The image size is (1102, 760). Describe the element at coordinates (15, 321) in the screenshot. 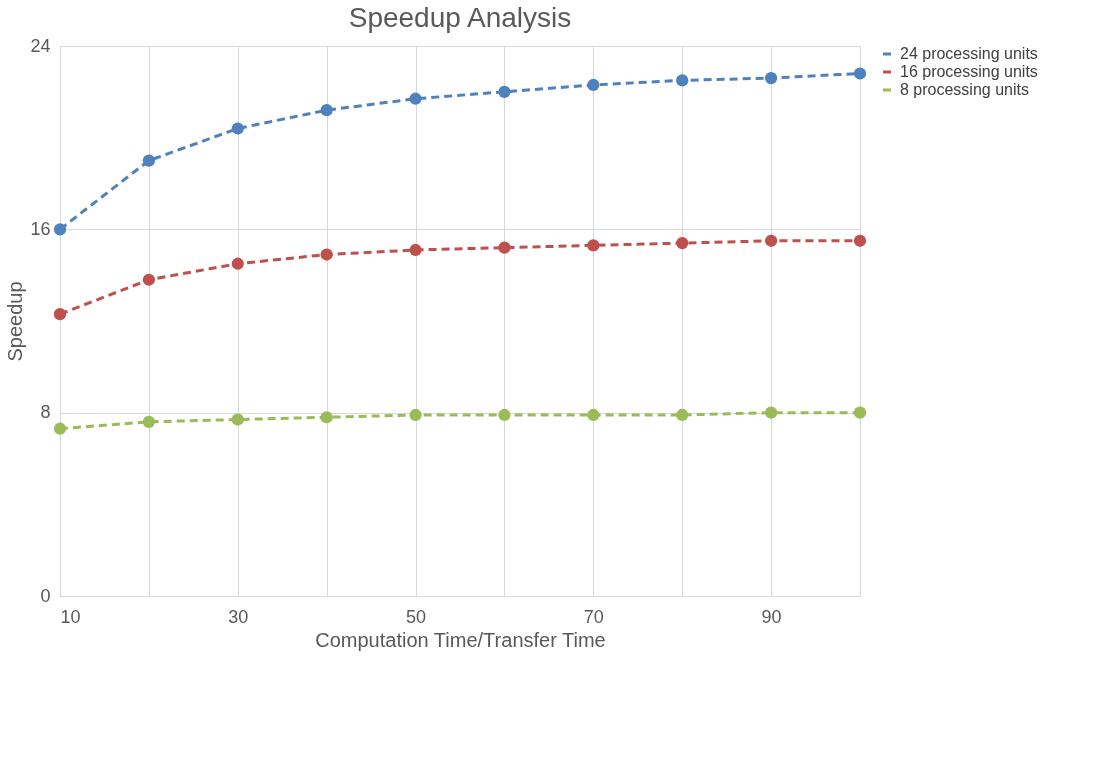

I see `y-axis-title: Speedup` at that location.